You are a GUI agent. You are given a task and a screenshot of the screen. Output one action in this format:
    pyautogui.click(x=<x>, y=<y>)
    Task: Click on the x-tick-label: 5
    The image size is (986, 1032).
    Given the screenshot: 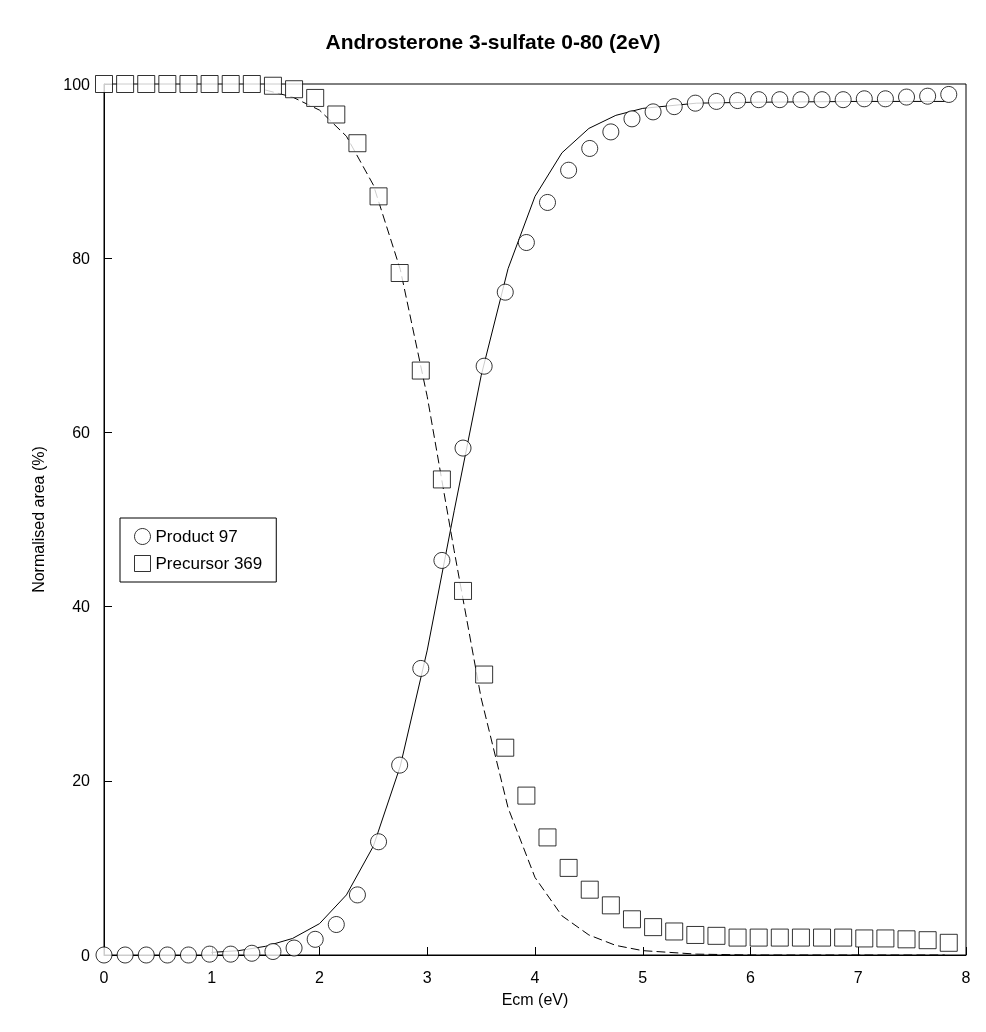 What is the action you would take?
    pyautogui.click(x=643, y=977)
    